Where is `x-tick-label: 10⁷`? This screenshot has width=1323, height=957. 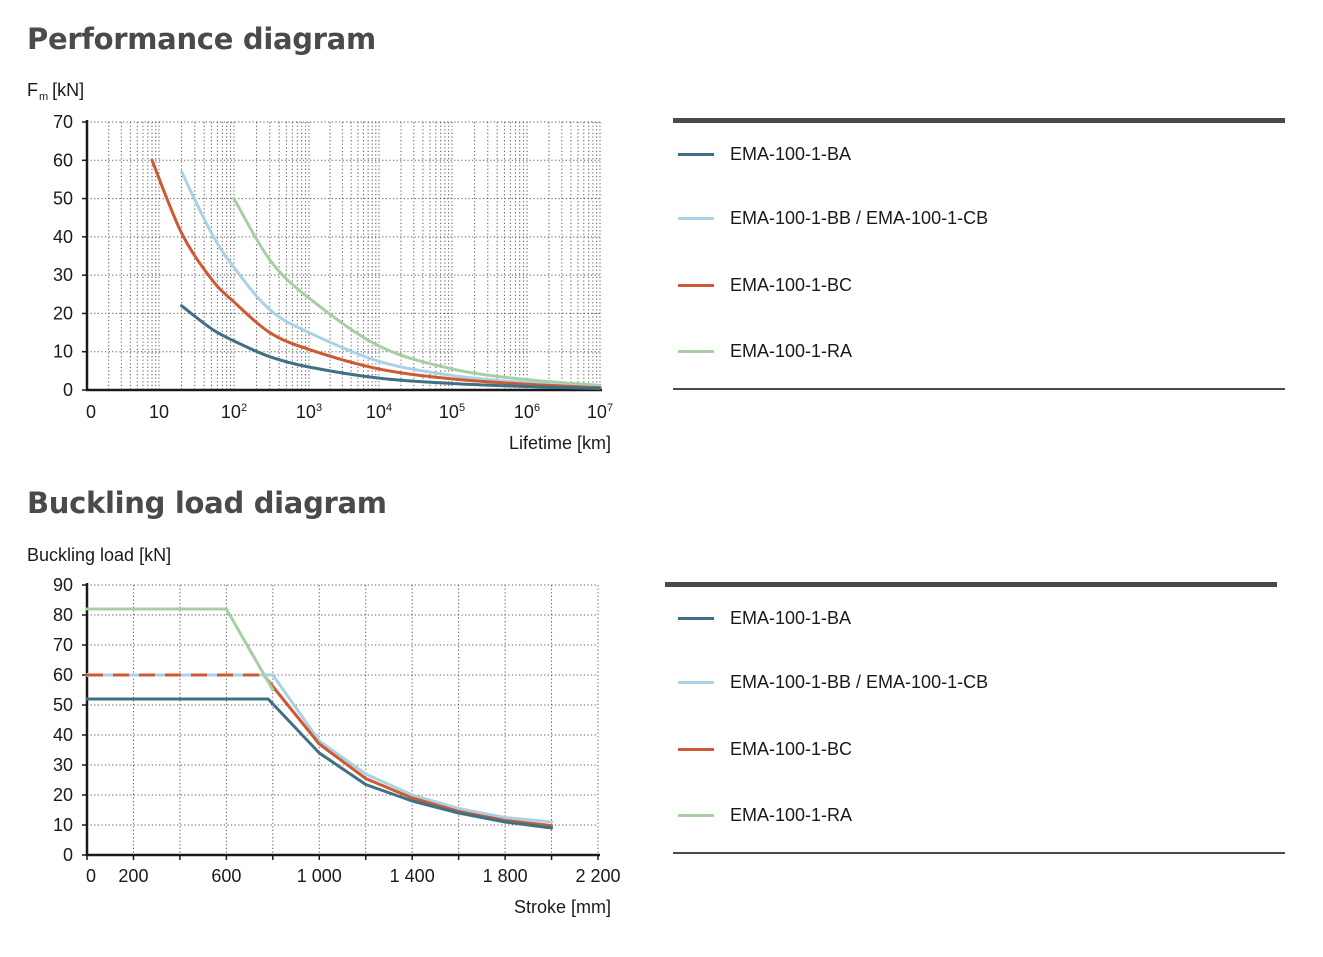 x-tick-label: 10⁷ is located at coordinates (600, 412).